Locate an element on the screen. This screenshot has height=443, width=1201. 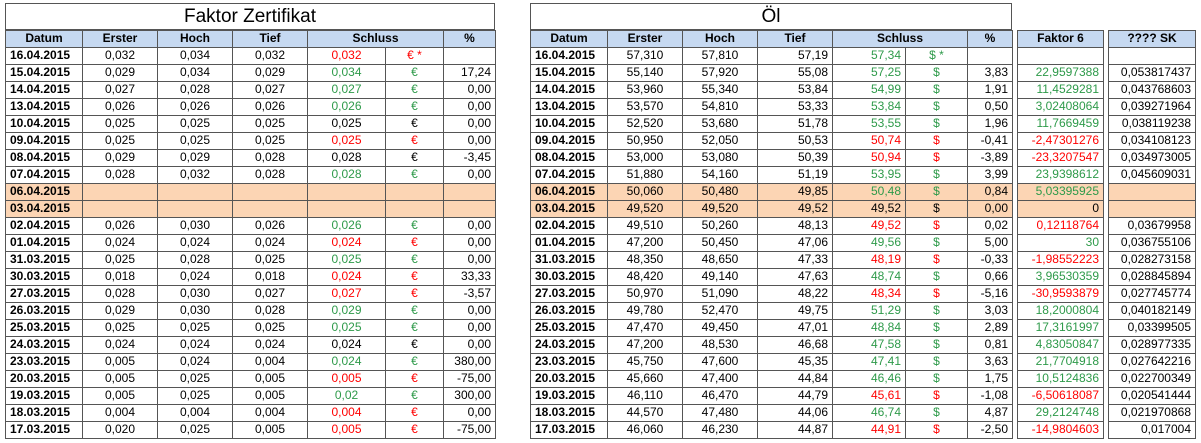
value-cell: 0,030 is located at coordinates (195, 226).